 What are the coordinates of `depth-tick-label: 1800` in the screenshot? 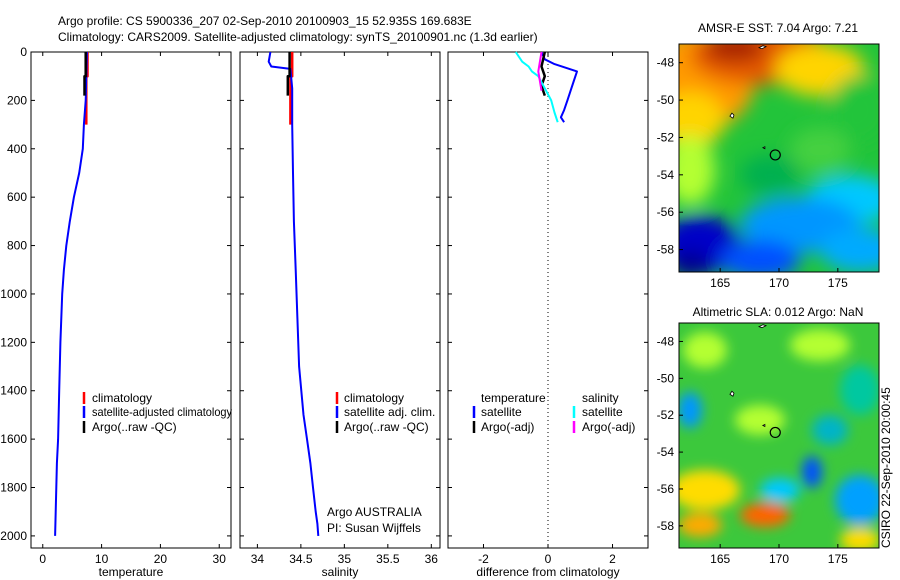 It's located at (13, 488).